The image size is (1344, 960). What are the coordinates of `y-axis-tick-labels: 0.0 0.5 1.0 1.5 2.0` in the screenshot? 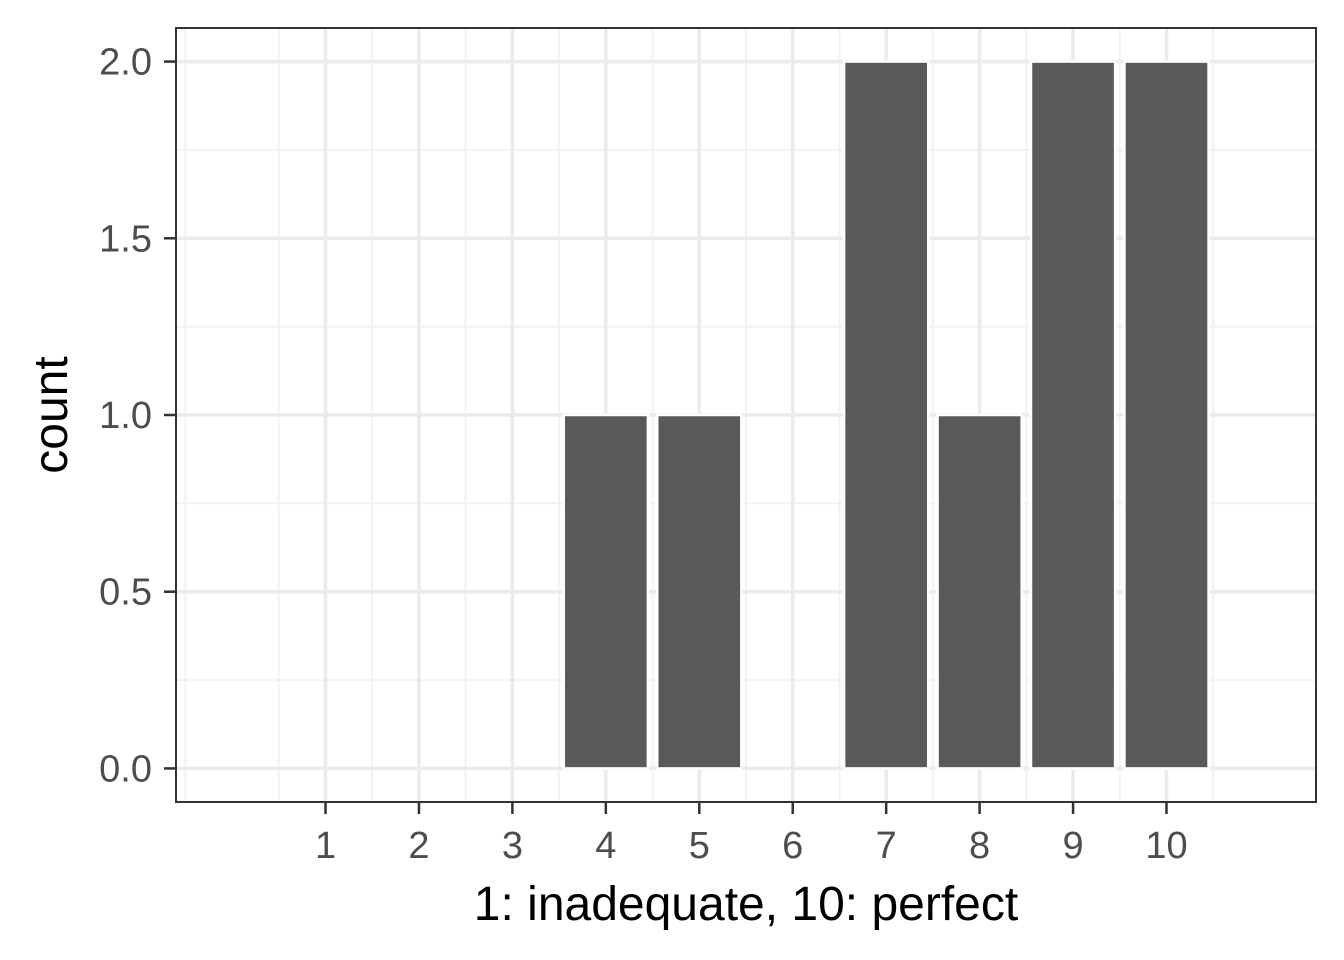 It's located at (125, 416).